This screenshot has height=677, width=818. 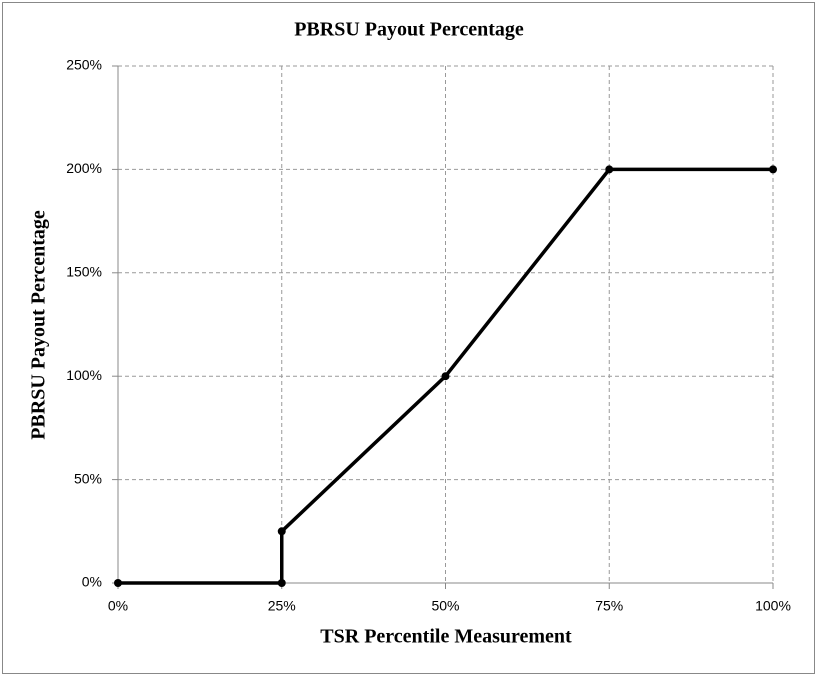 I want to click on chart-title: PBRSU Payout Percentage, so click(x=409, y=30).